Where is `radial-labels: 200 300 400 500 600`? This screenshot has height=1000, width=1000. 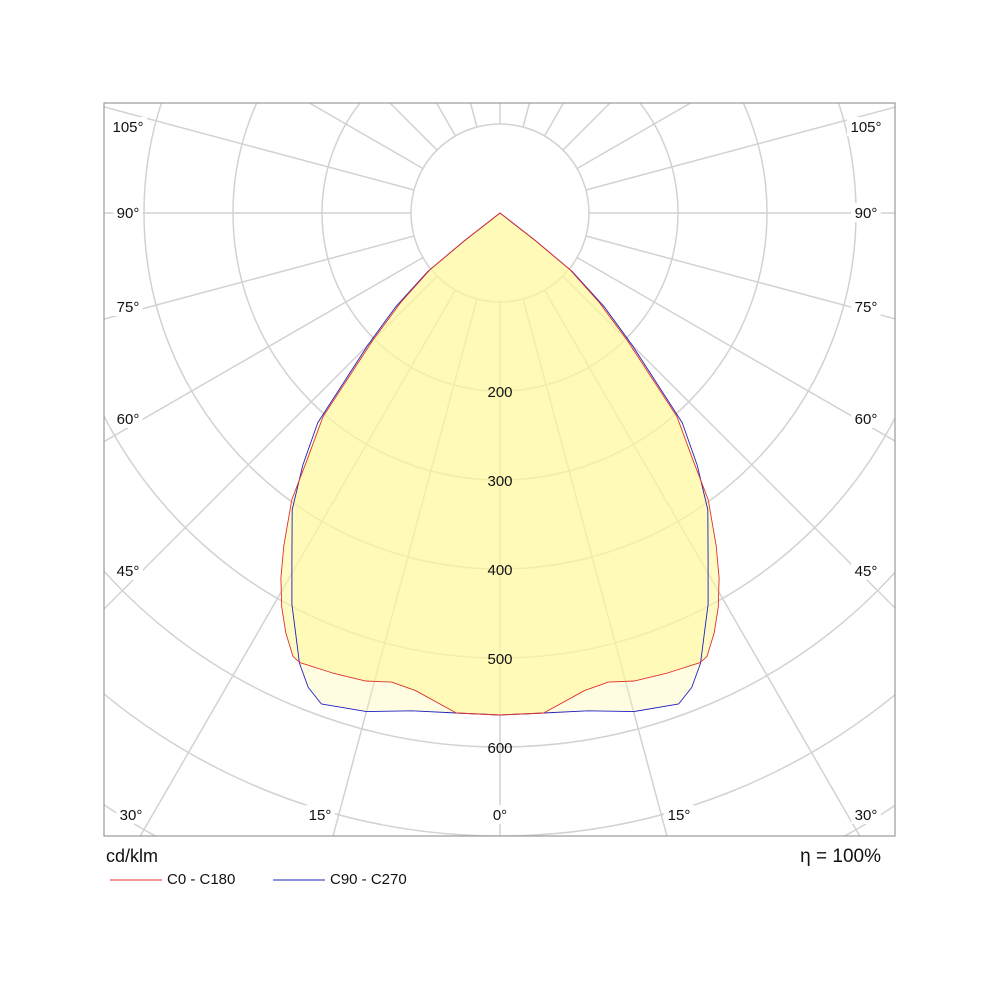
radial-labels: 200 300 400 500 600 is located at coordinates (499, 570).